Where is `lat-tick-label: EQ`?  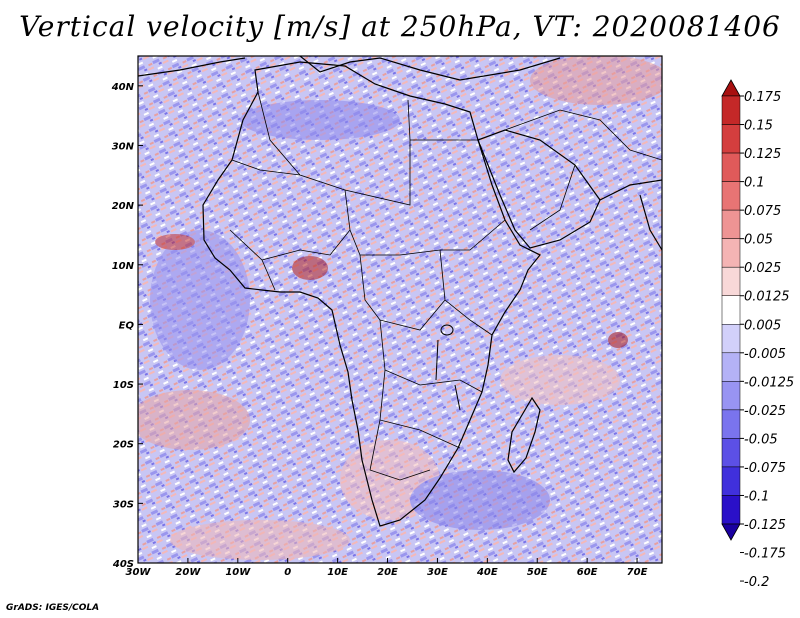 lat-tick-label: EQ is located at coordinates (127, 325).